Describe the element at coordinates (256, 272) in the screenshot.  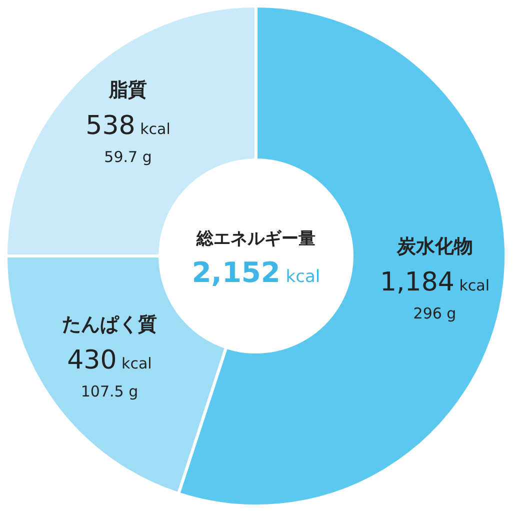
I see `text: 2,152 kcal` at that location.